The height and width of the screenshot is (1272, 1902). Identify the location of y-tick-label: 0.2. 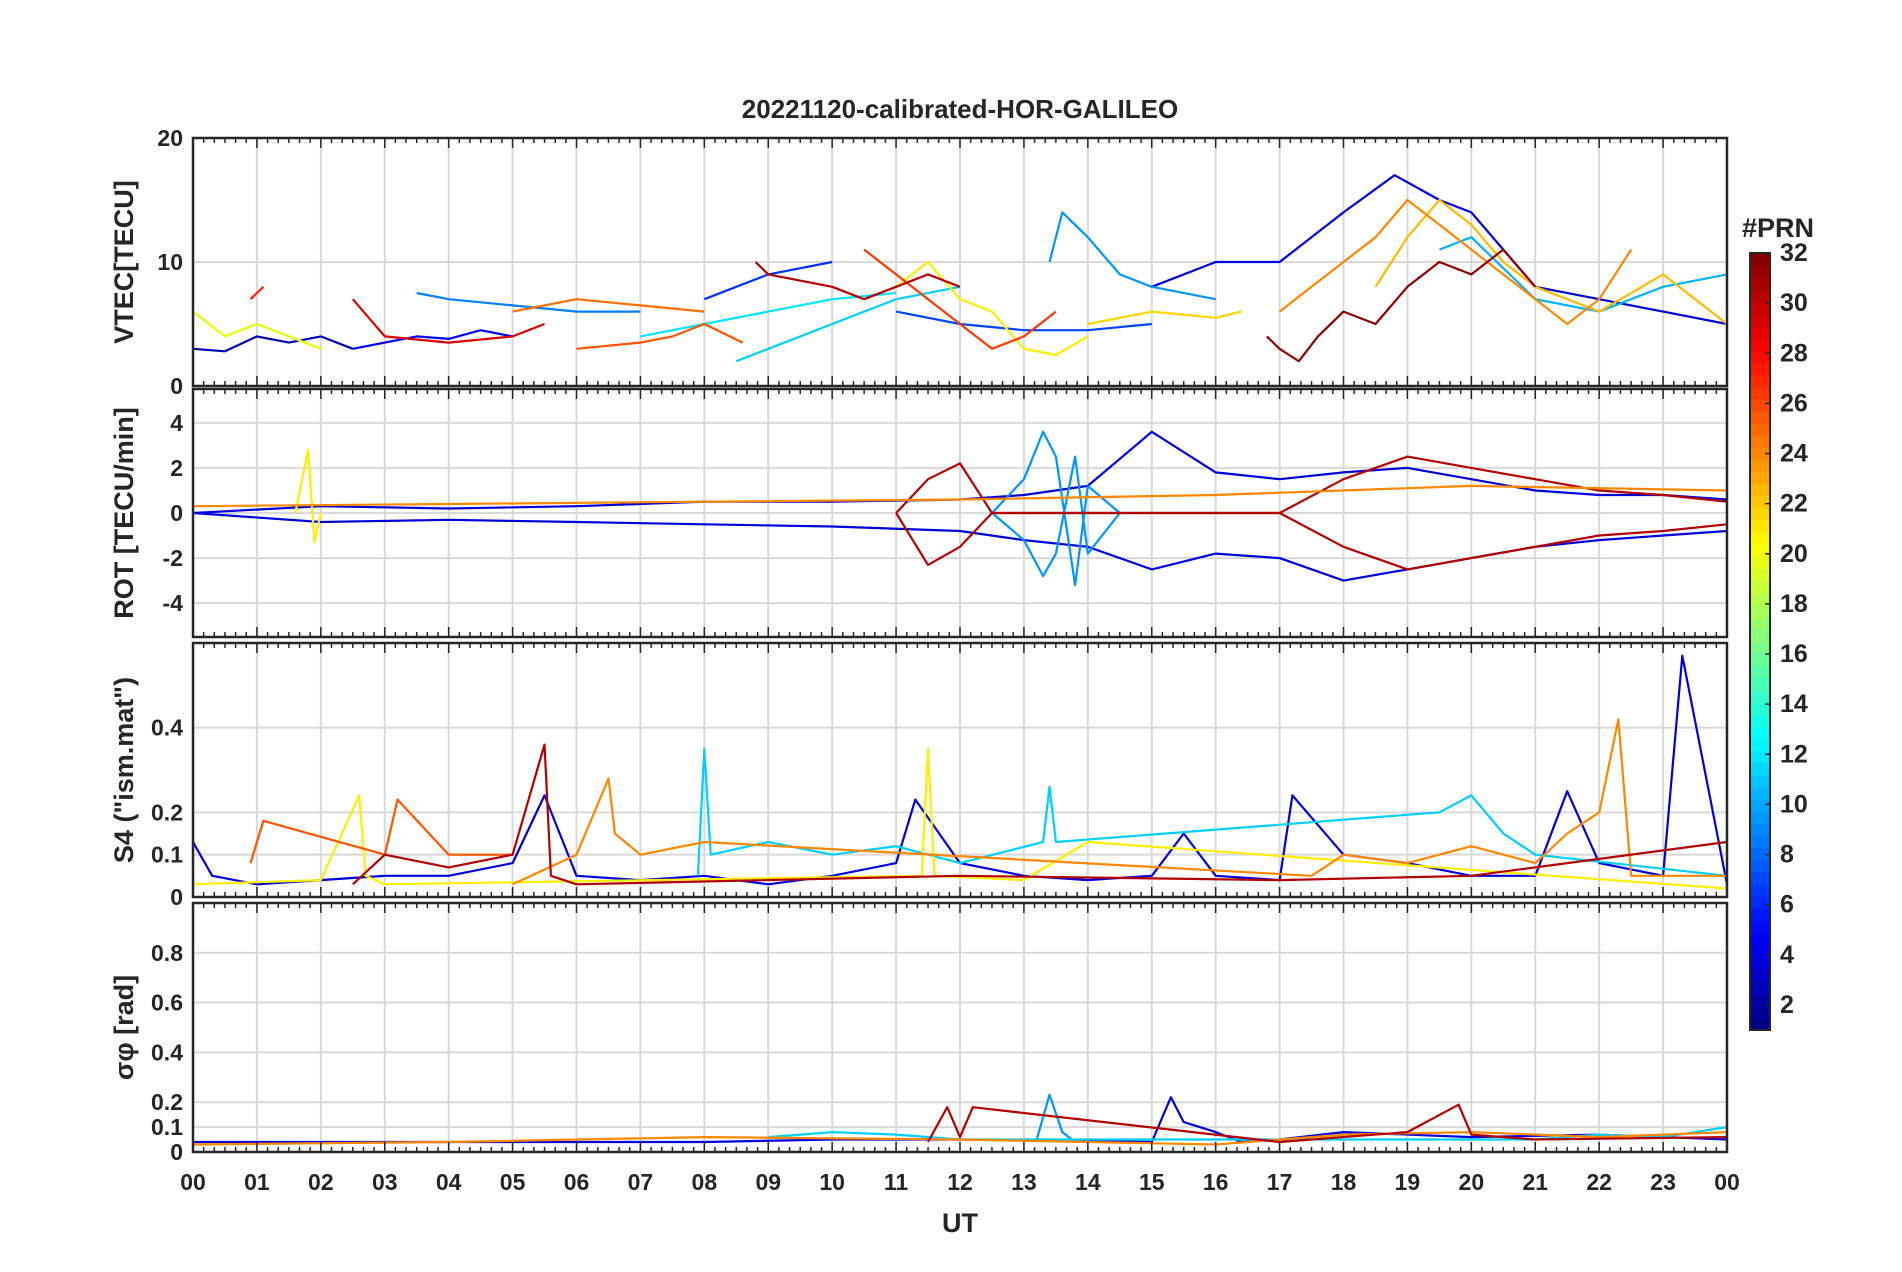
(167, 1102).